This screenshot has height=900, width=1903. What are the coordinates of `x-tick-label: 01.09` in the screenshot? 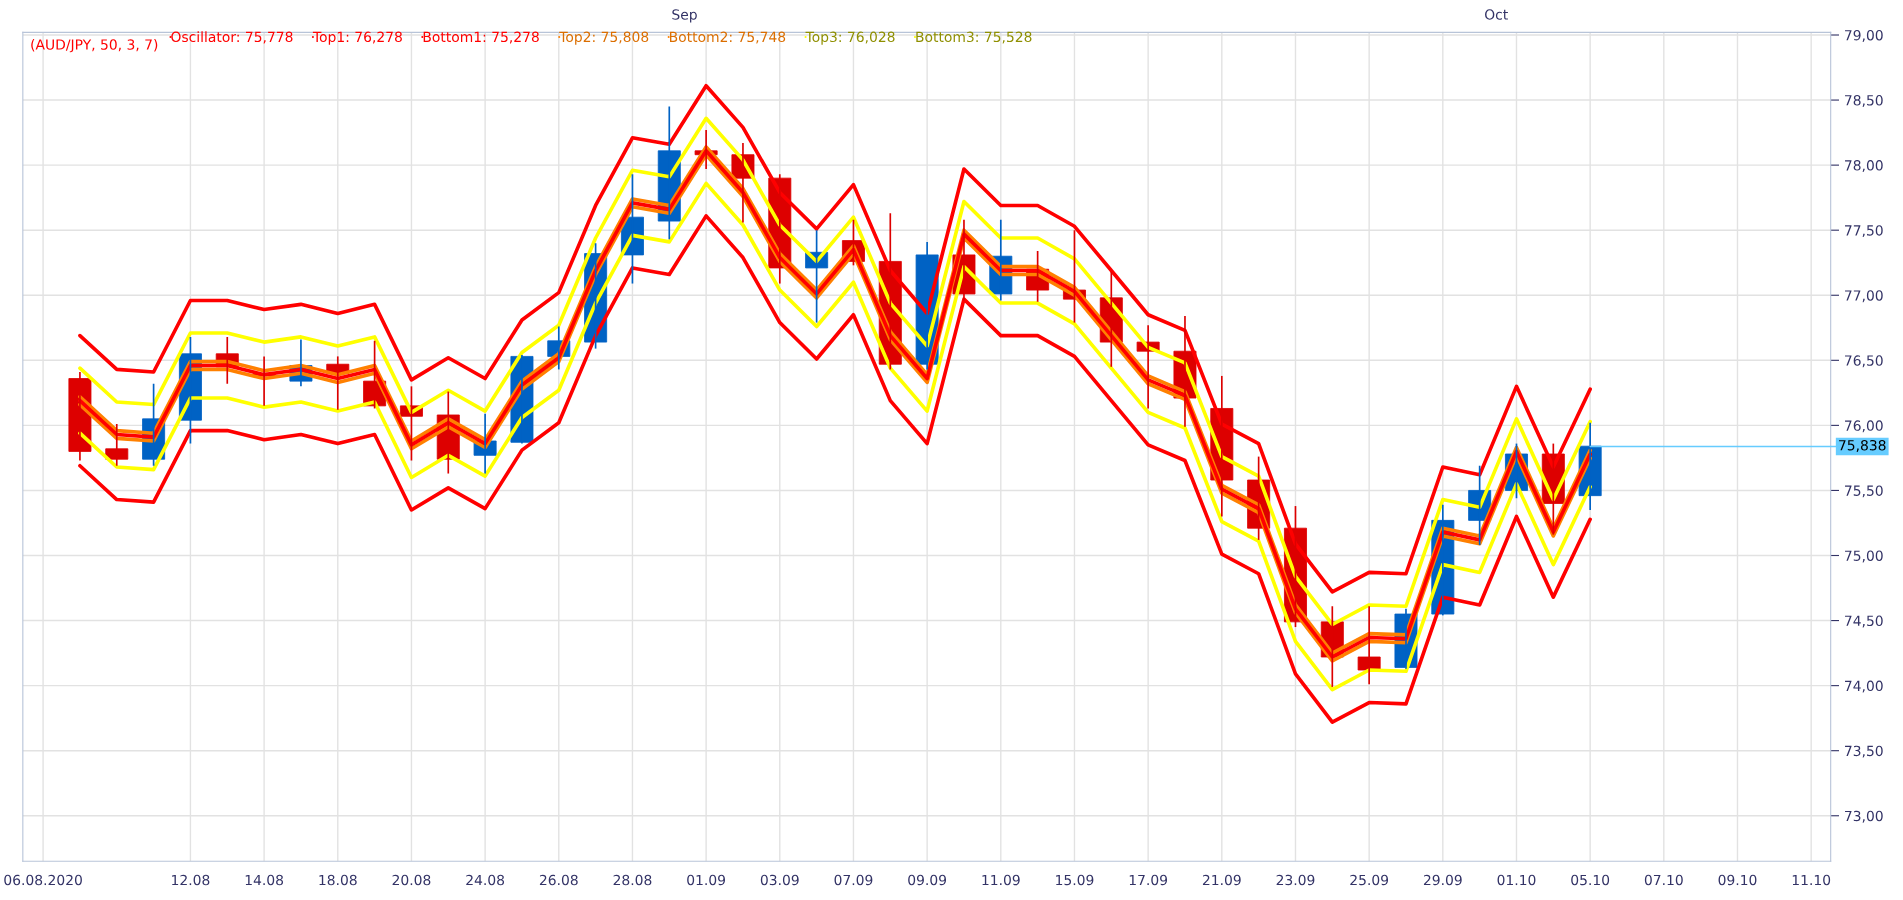 It's located at (706, 880).